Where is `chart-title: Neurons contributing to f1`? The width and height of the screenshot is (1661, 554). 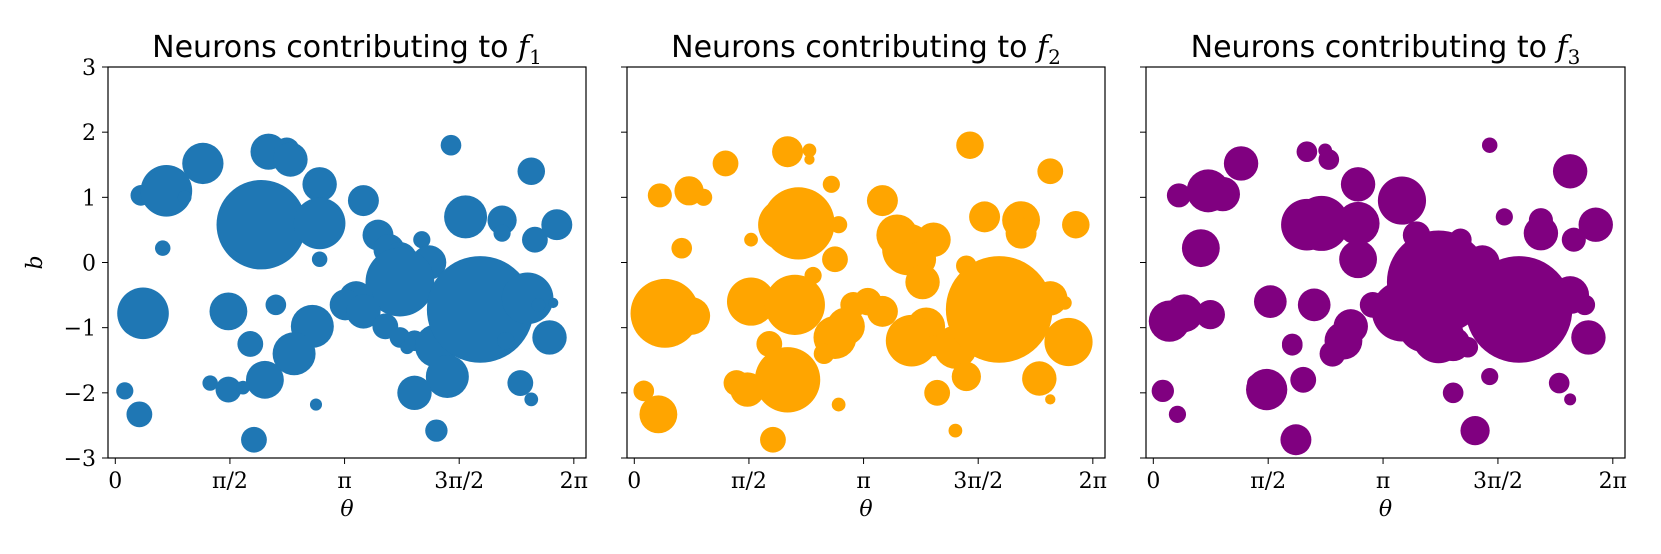
chart-title: Neurons contributing to f1 is located at coordinates (347, 49).